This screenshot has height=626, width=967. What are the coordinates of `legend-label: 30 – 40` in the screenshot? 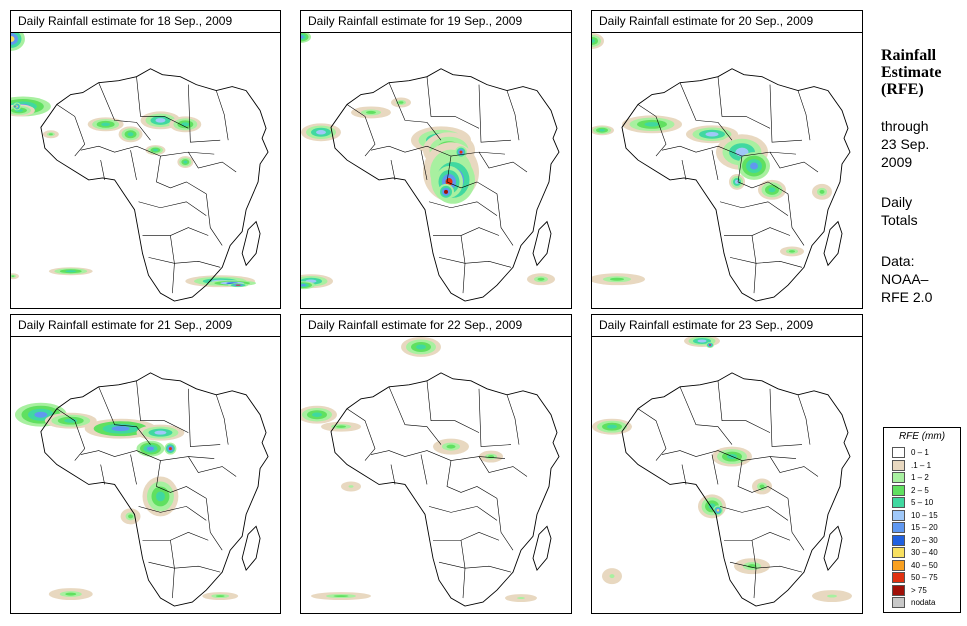 It's located at (924, 552).